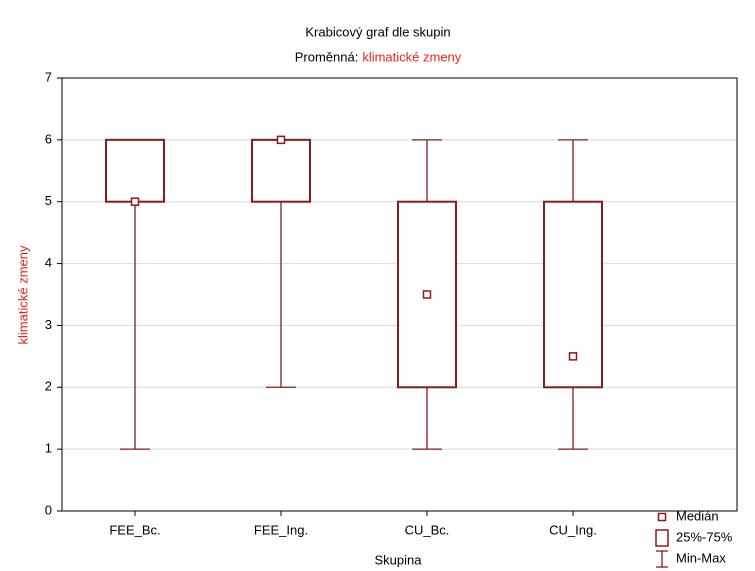 The height and width of the screenshot is (571, 755). I want to click on legend-median-icon, so click(662, 517).